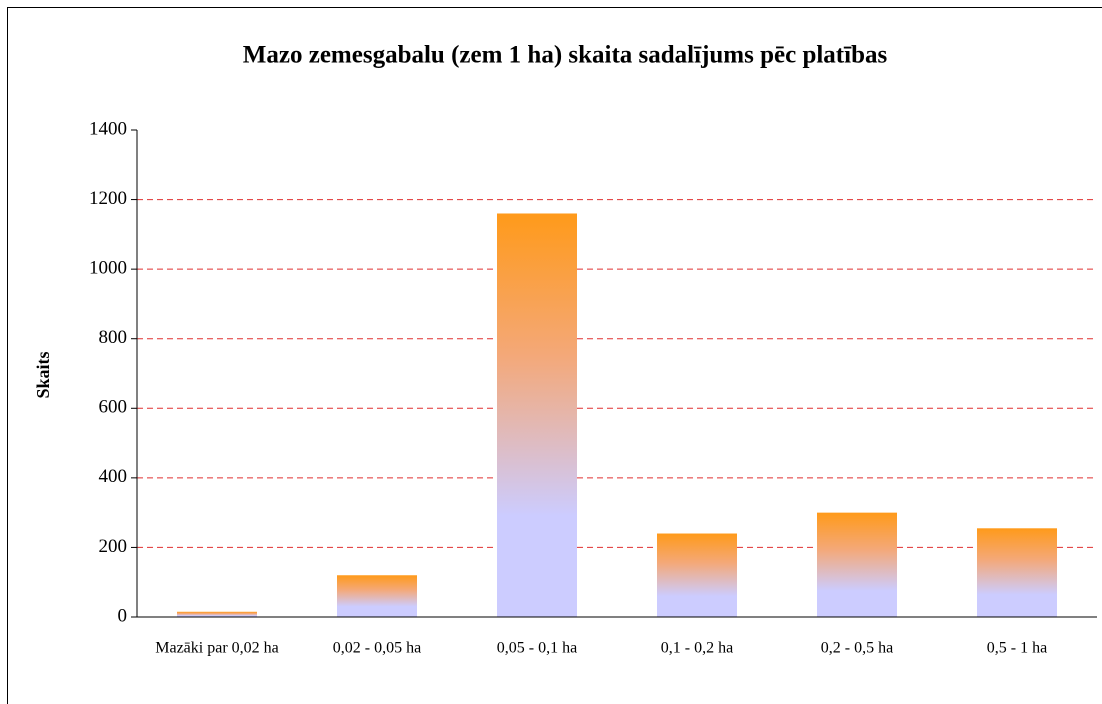  I want to click on y-axis-label: Skaits, so click(43, 374).